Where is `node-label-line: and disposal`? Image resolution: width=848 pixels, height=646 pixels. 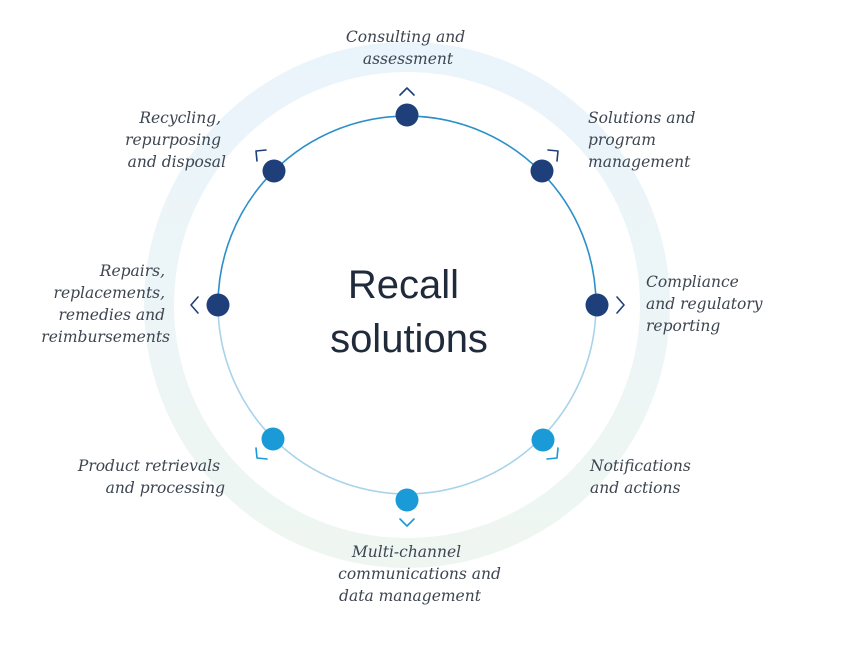 node-label-line: and disposal is located at coordinates (177, 162).